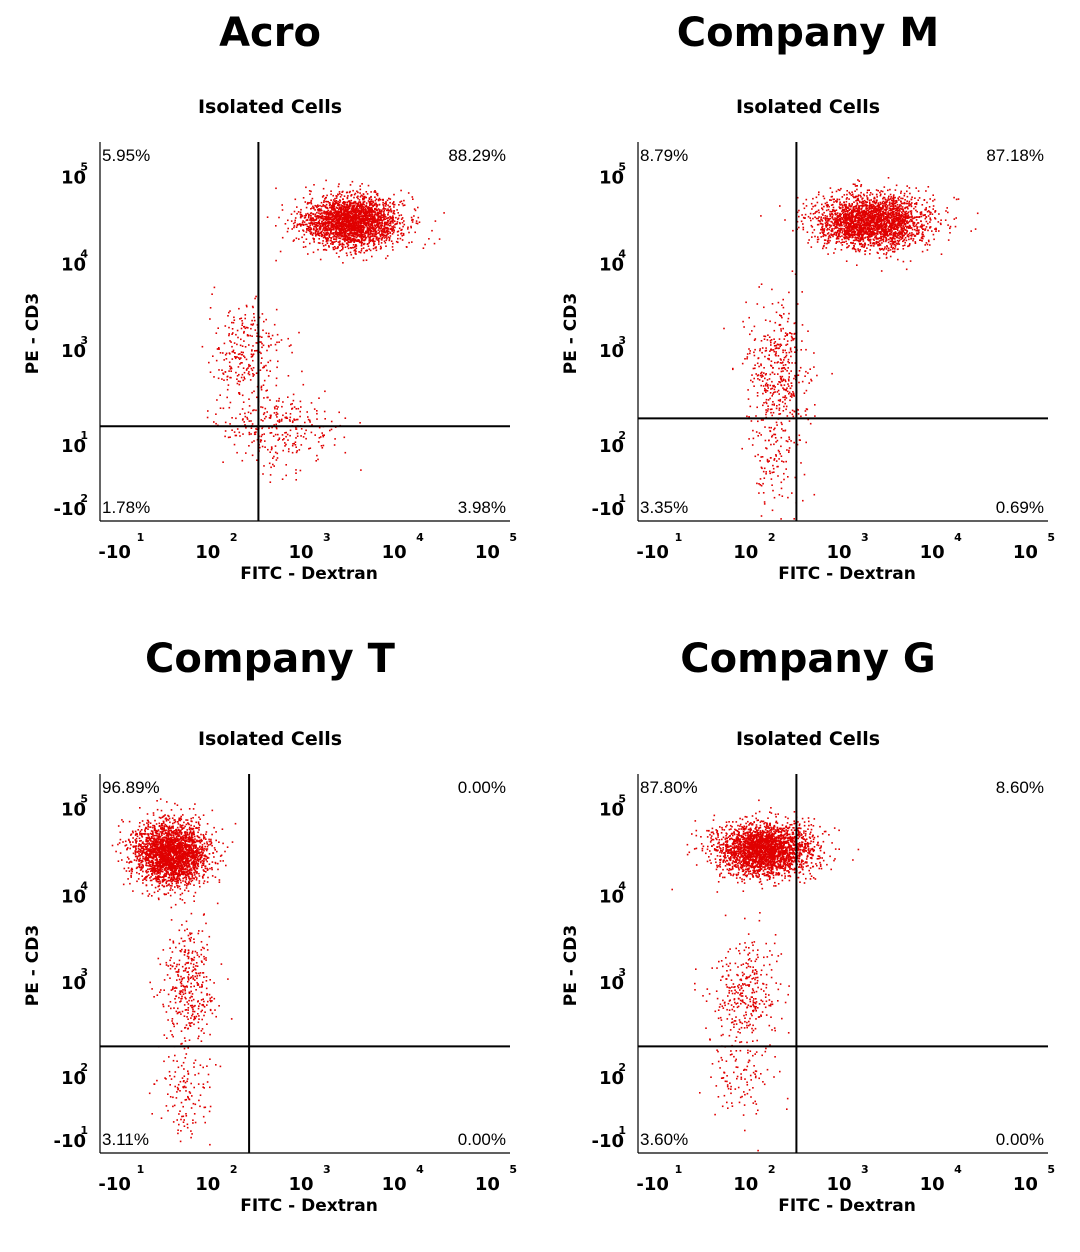 Image resolution: width=1080 pixels, height=1252 pixels. Describe the element at coordinates (84, 435) in the screenshot. I see `y-tick-exponent: 1` at that location.